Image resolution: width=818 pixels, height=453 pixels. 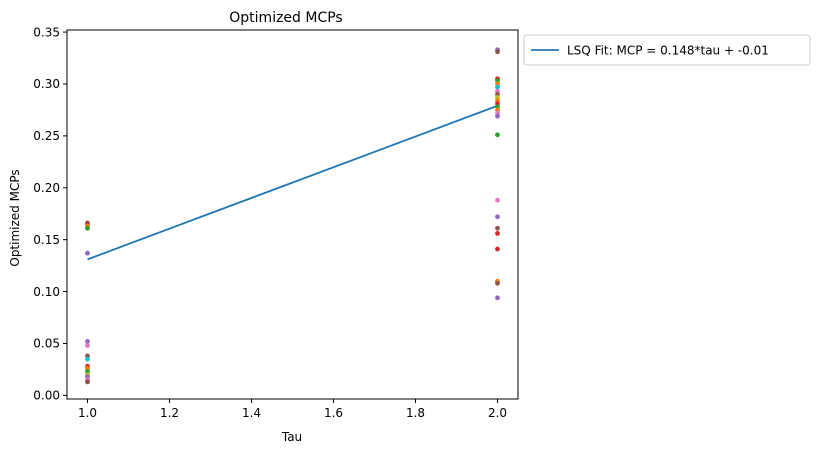 What do you see at coordinates (46, 84) in the screenshot?
I see `y-tick-label: 0.30` at bounding box center [46, 84].